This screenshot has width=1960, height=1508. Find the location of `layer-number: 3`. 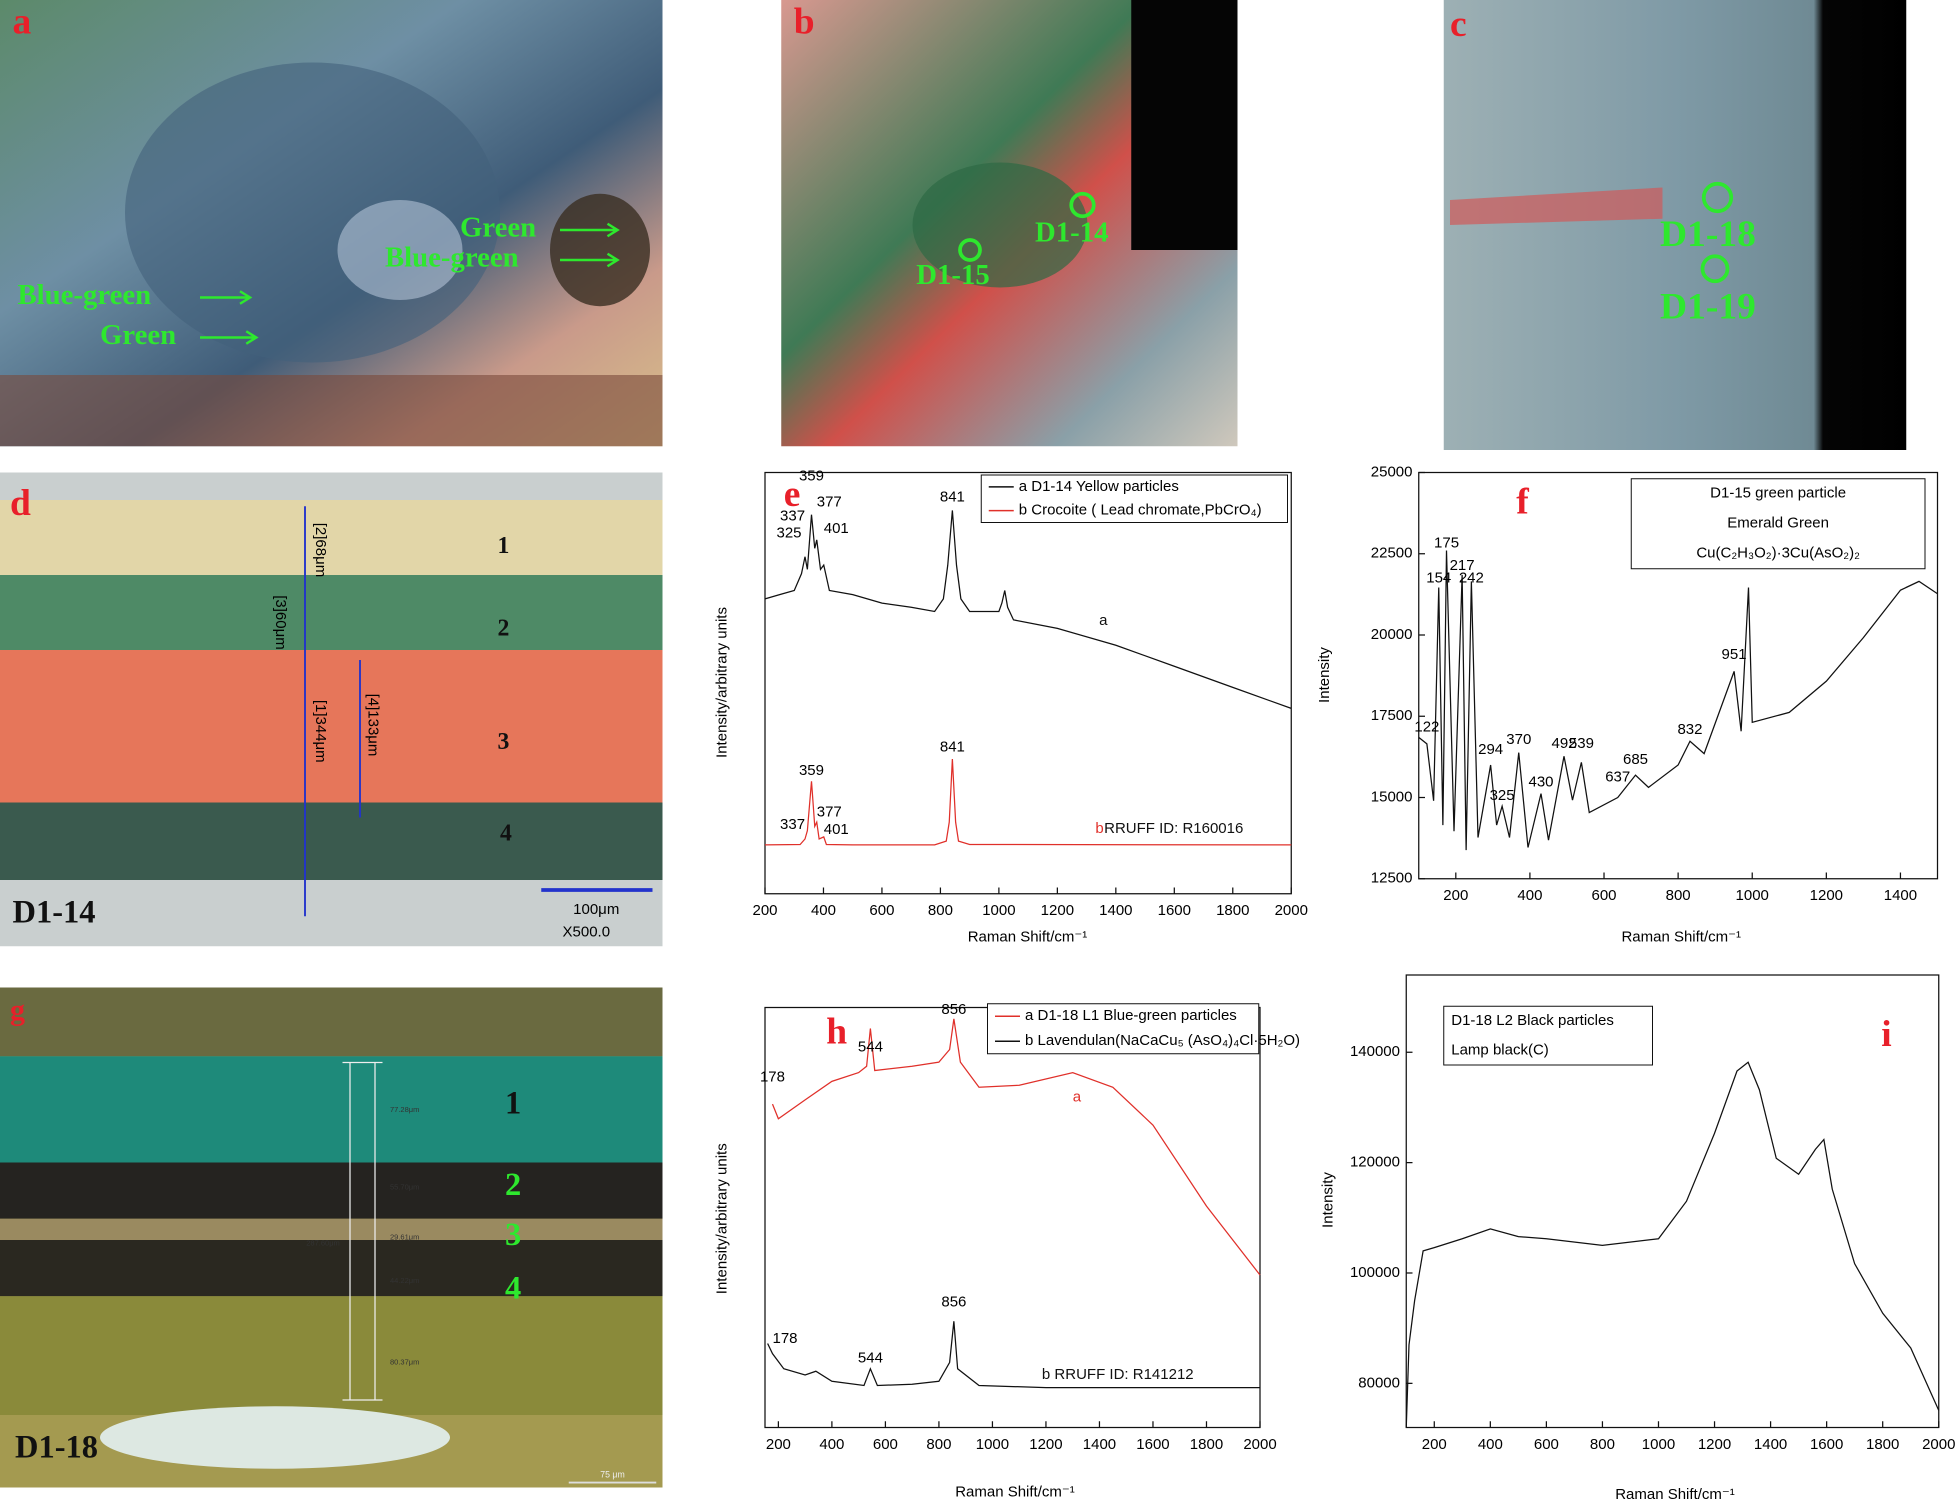

layer-number: 3 is located at coordinates (513, 1235).